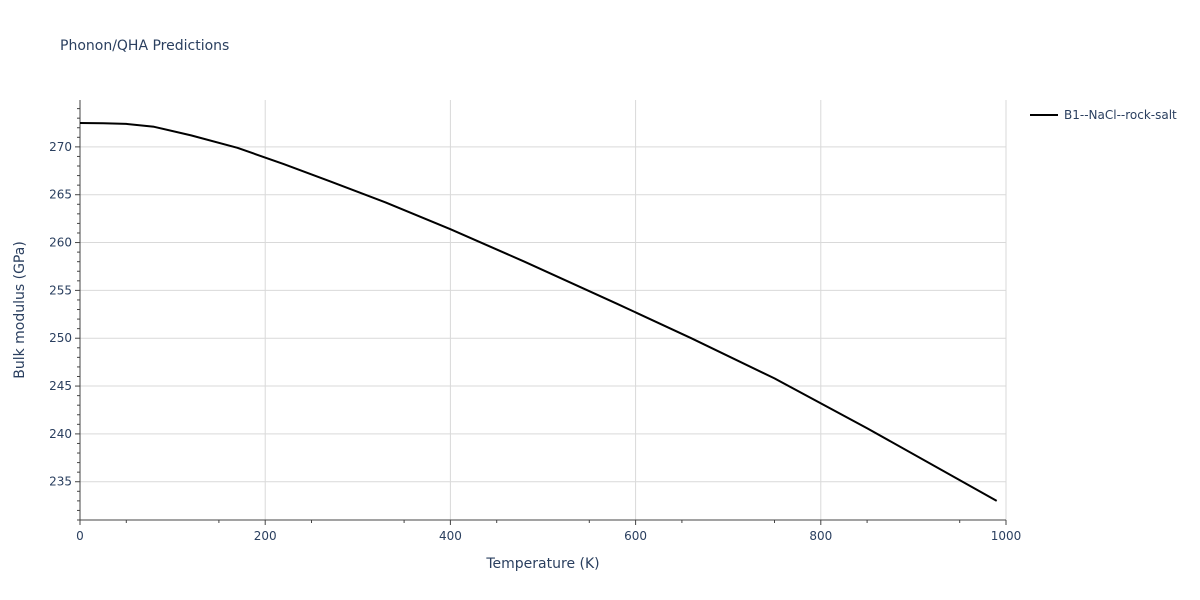 Image resolution: width=1200 pixels, height=600 pixels. Describe the element at coordinates (144, 46) in the screenshot. I see `chart-title: Phonon/QHA Predictions` at that location.